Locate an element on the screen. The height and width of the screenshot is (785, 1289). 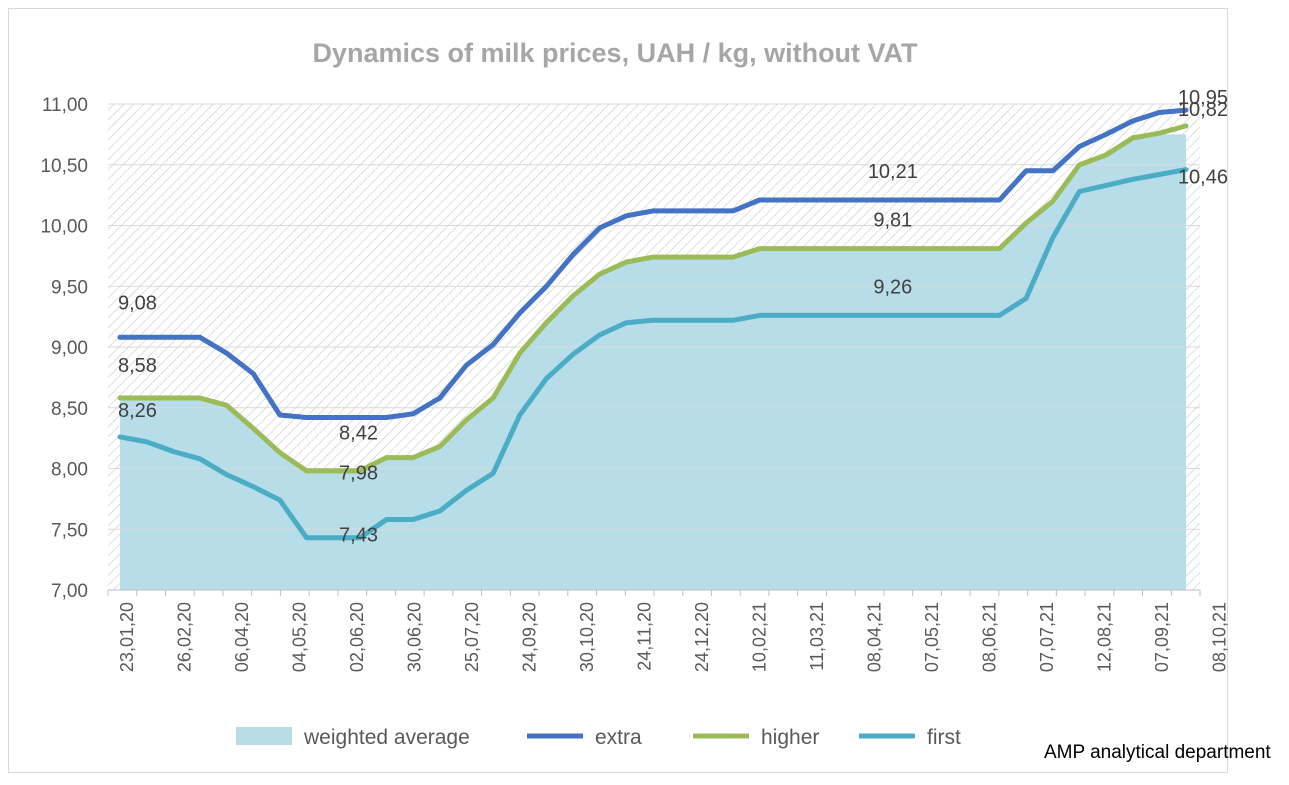
legend-label: weighted average is located at coordinates (386, 737).